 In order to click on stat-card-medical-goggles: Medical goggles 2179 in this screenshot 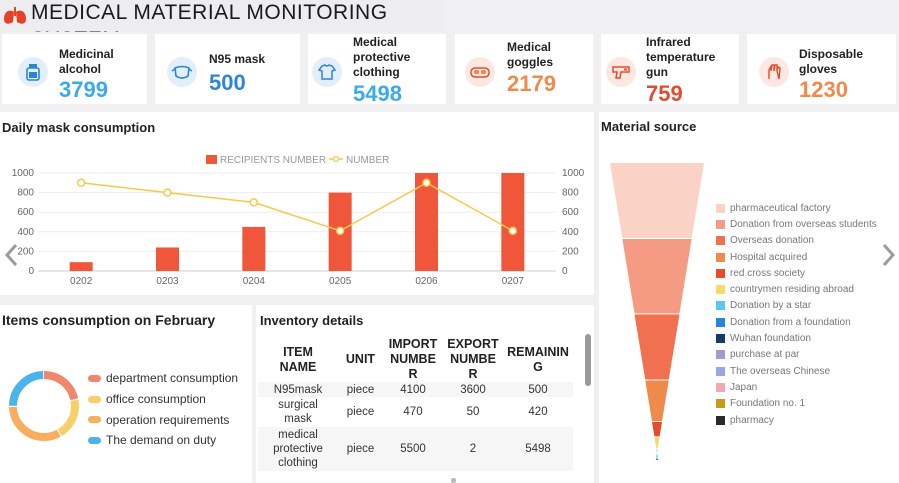, I will do `click(524, 69)`.